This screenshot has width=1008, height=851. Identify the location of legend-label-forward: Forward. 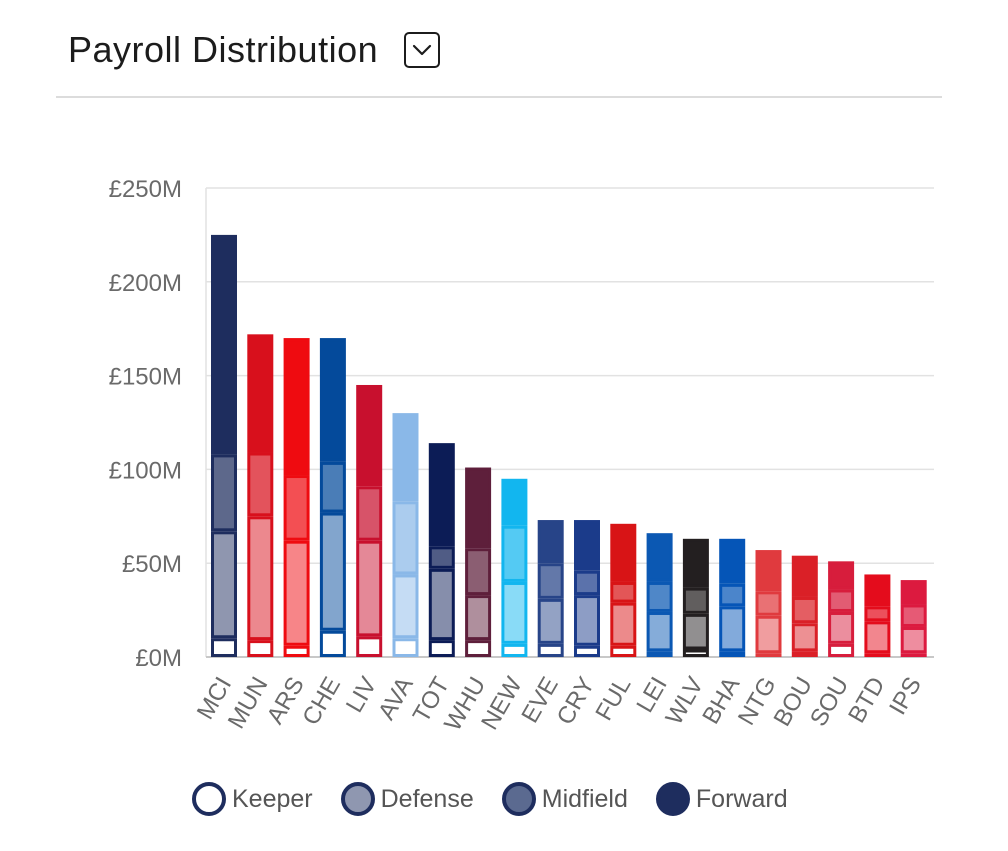
(741, 798).